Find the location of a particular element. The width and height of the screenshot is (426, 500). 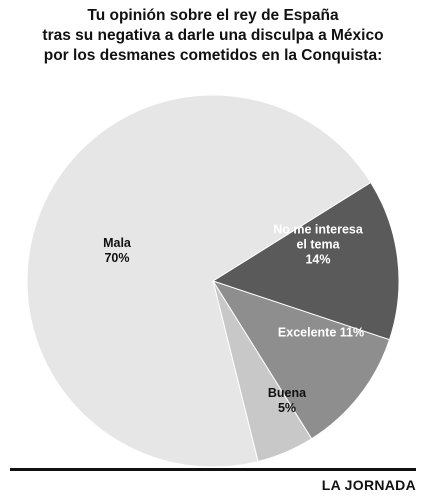

slice-label: 5% is located at coordinates (287, 408).